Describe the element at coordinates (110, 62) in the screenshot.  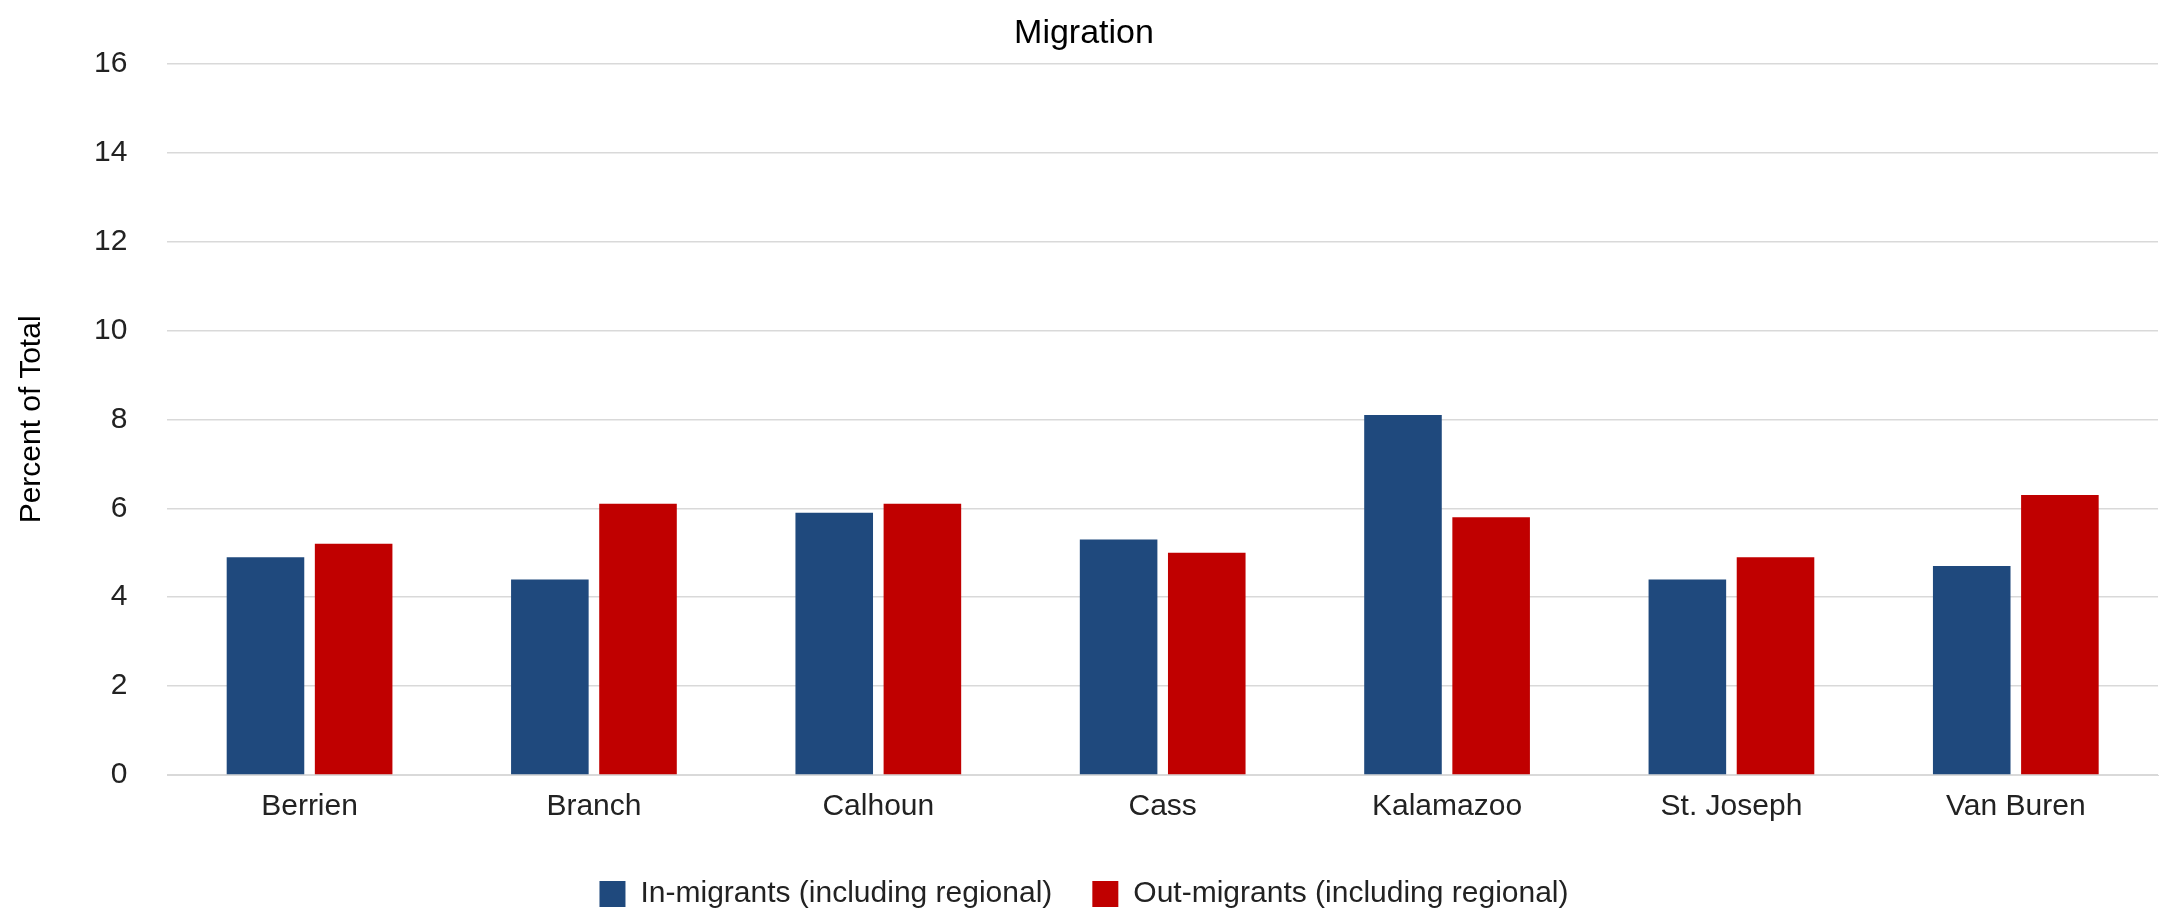
I see `y-tick-label: 16` at that location.